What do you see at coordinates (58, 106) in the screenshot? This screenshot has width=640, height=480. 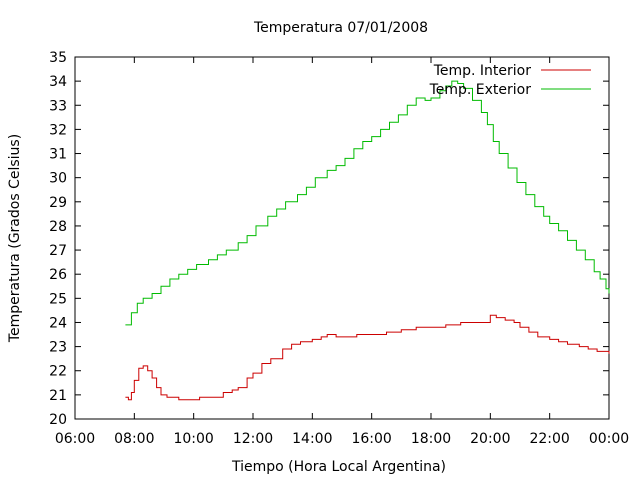 I see `y-tick-label: 33` at bounding box center [58, 106].